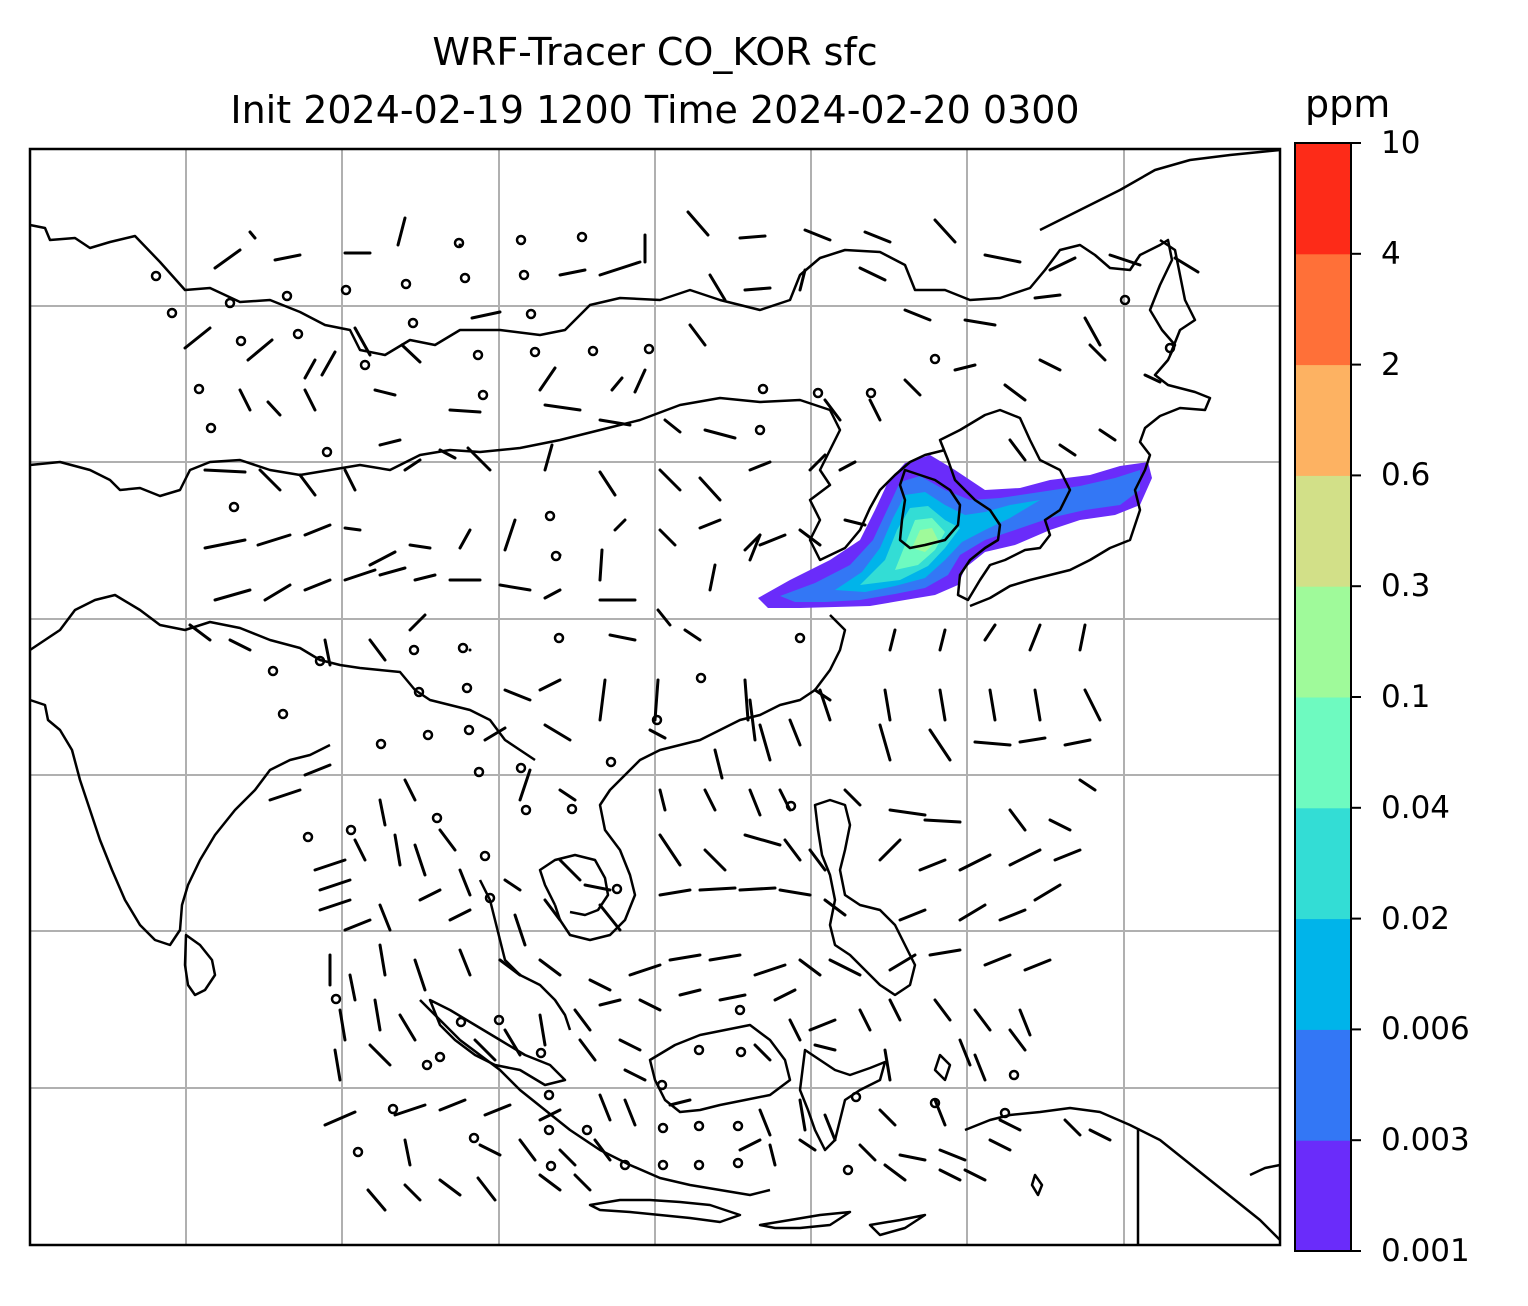  Describe the element at coordinates (655, 52) in the screenshot. I see `map-title: WRF-Tracer CO_KOR sfc` at that location.